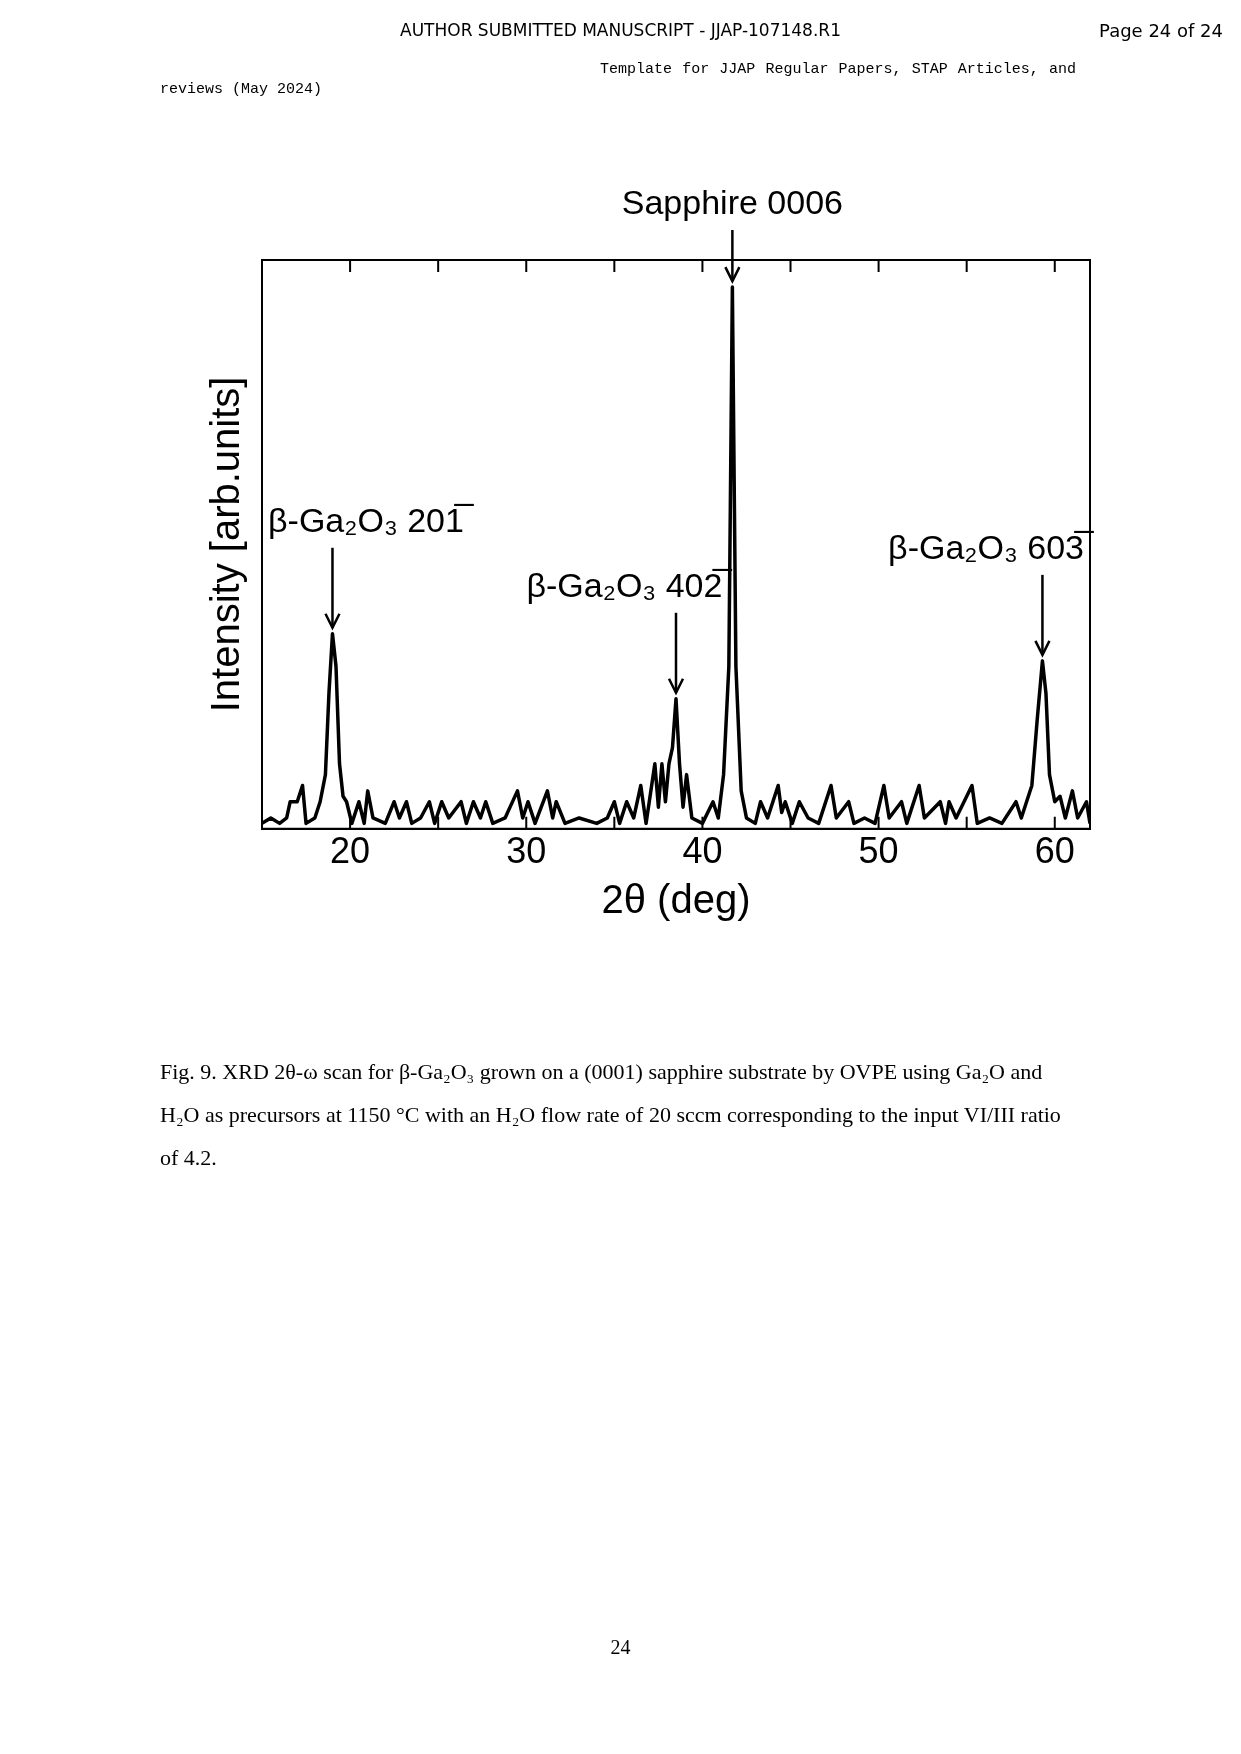 This screenshot has height=1754, width=1241. Describe the element at coordinates (1161, 30) in the screenshot. I see `text: Page 24 of 24` at that location.